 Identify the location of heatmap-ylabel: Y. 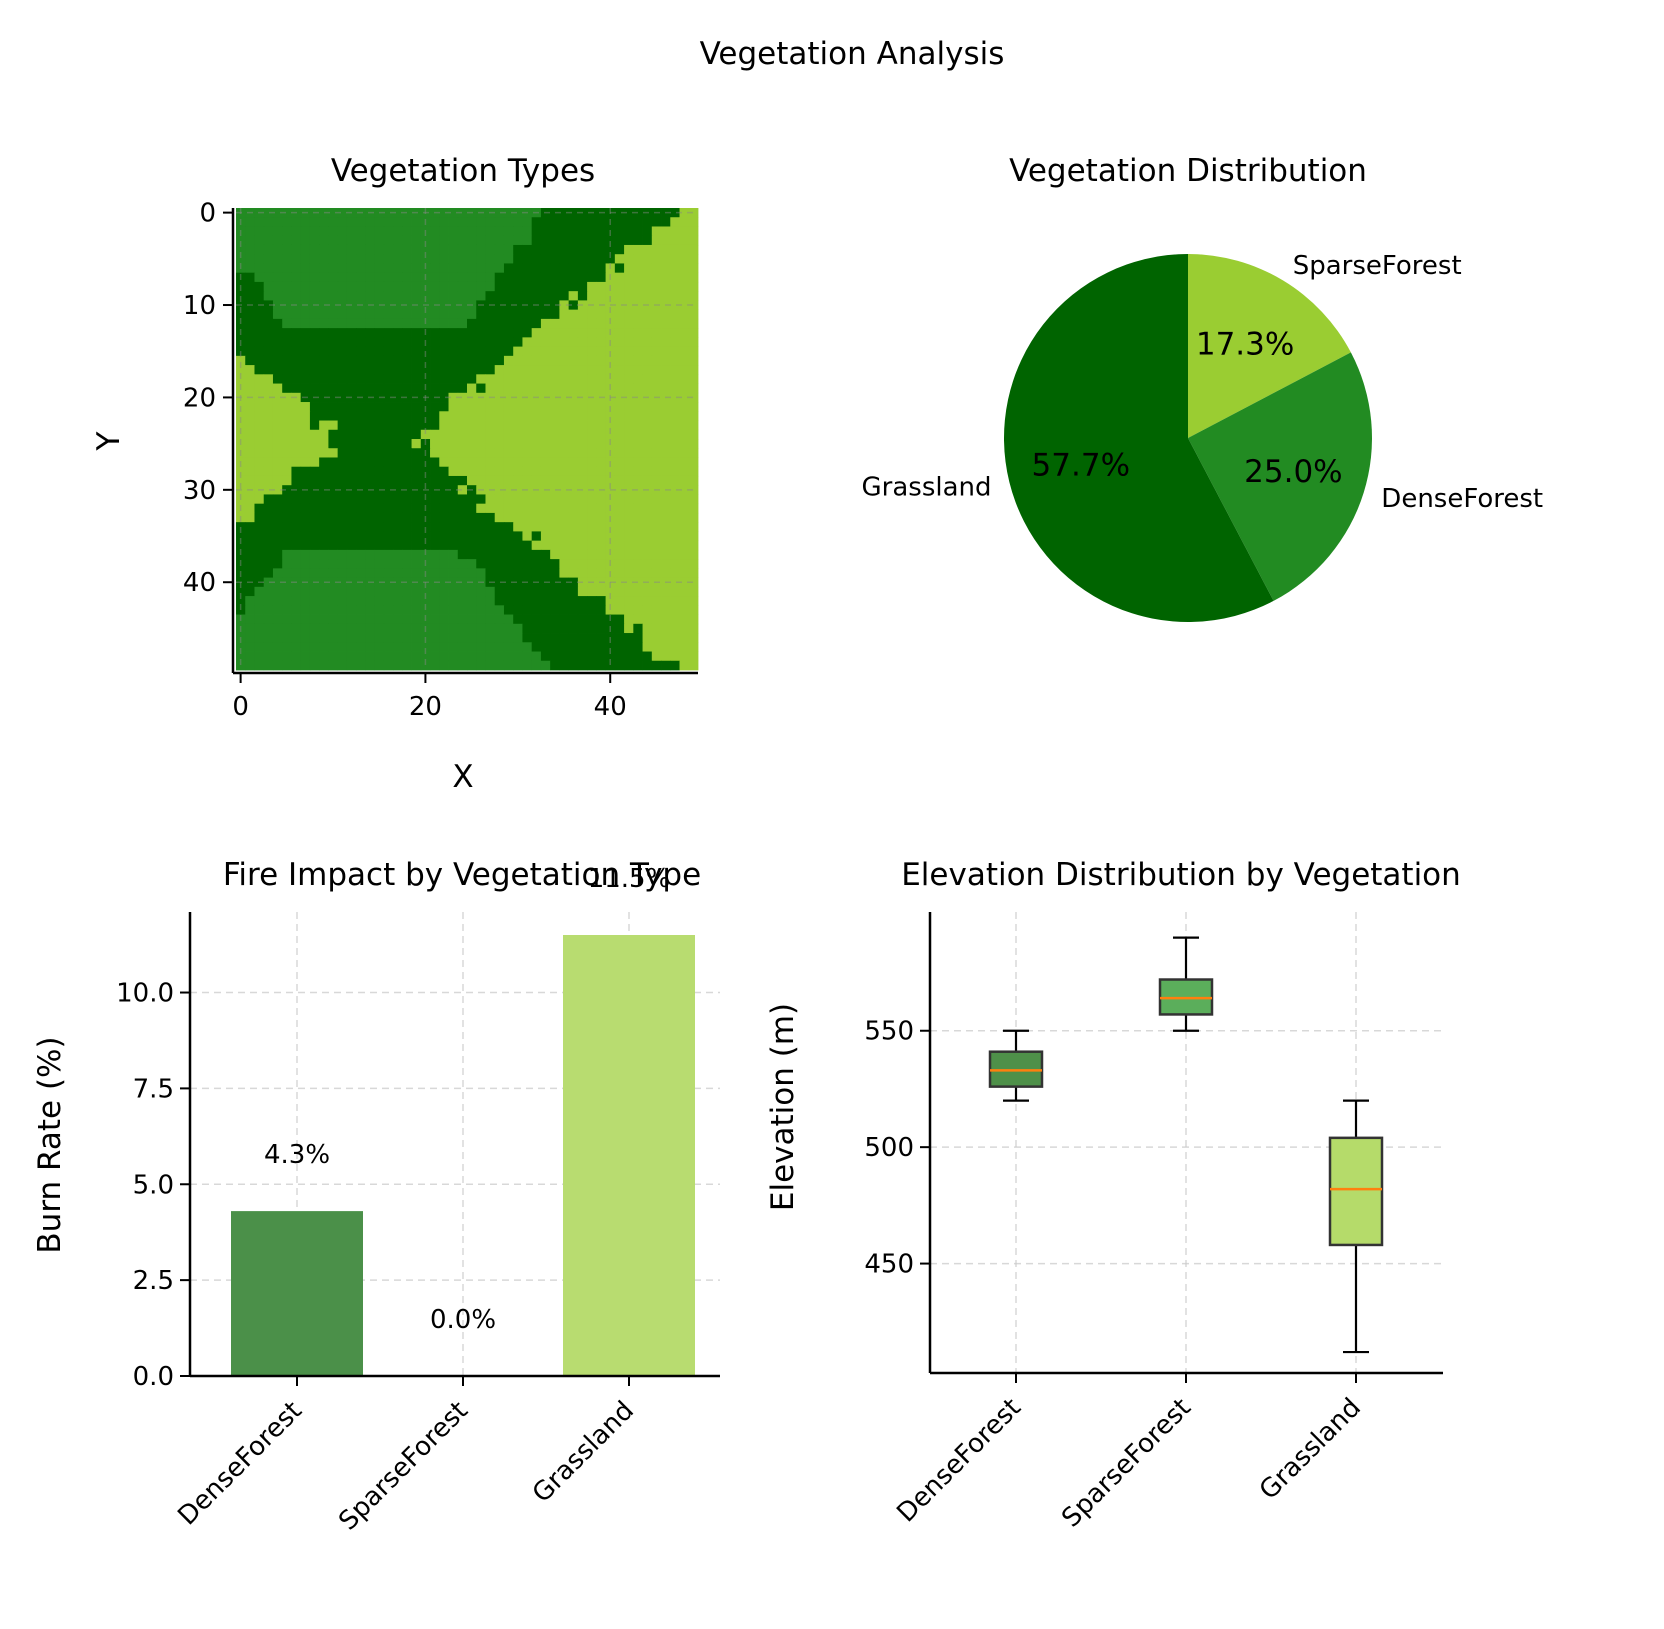
(109, 441).